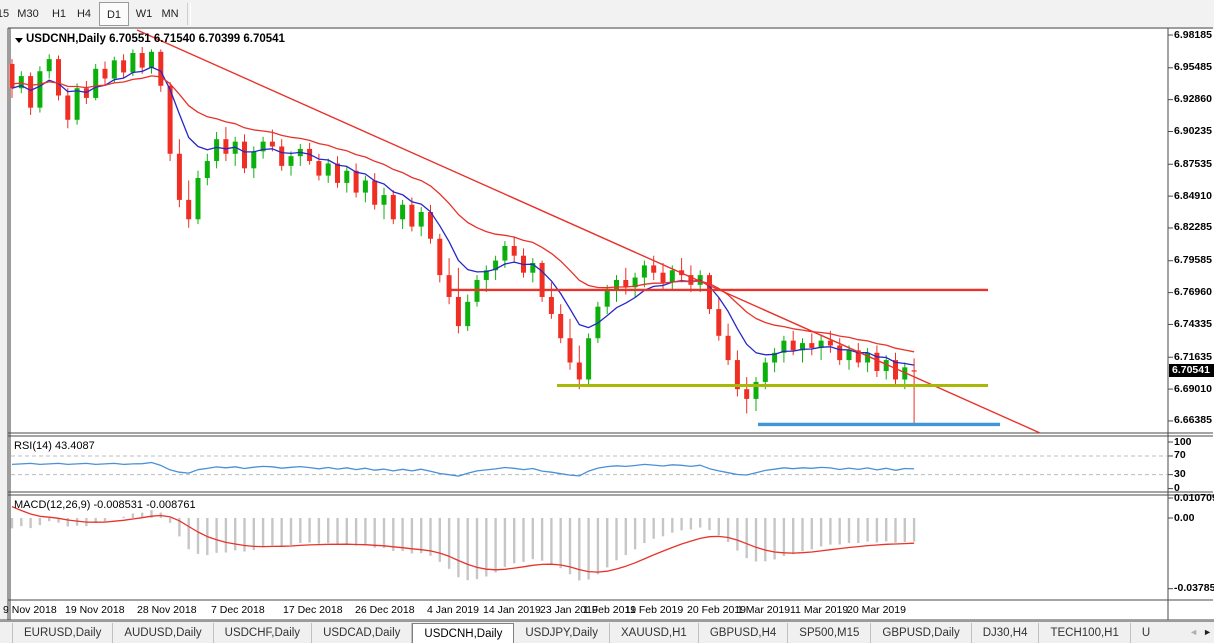  What do you see at coordinates (5, 14) in the screenshot?
I see `timeframe-button-15: 15` at bounding box center [5, 14].